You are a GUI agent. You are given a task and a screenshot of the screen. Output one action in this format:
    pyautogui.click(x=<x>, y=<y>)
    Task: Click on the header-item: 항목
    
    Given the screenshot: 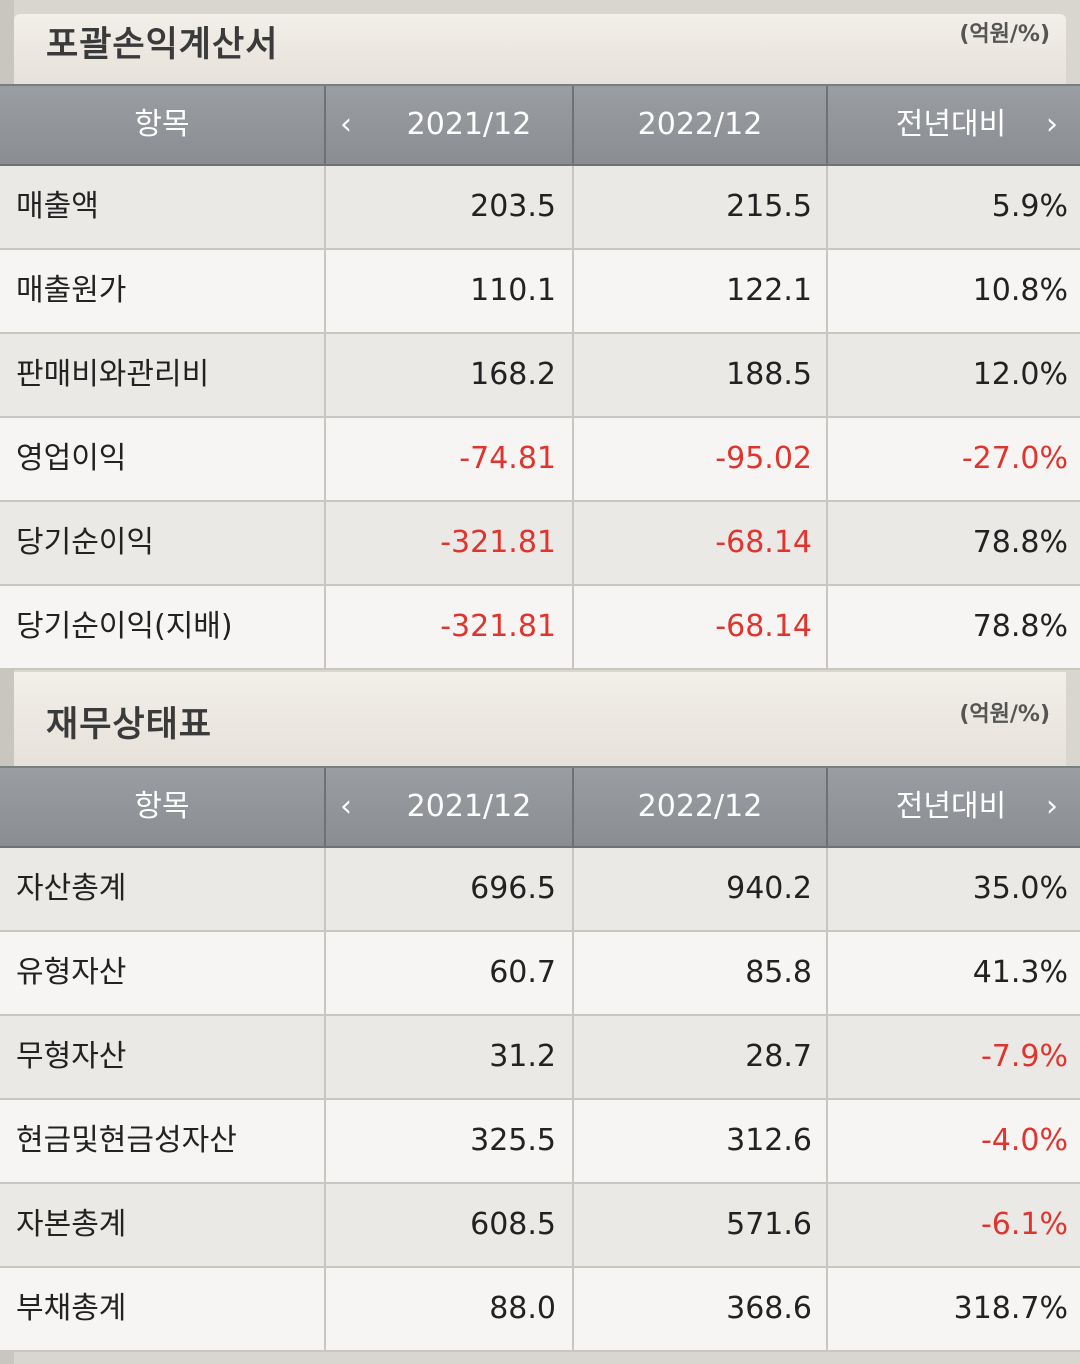 What is the action you would take?
    pyautogui.click(x=162, y=806)
    